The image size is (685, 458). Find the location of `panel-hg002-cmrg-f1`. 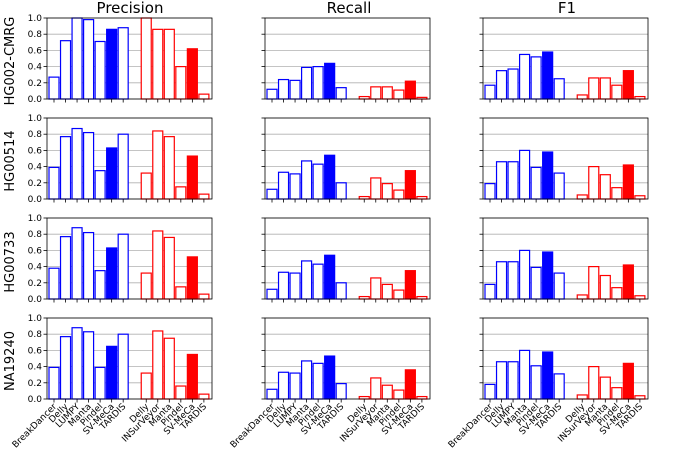

panel-hg002-cmrg-f1 is located at coordinates (564, 60).